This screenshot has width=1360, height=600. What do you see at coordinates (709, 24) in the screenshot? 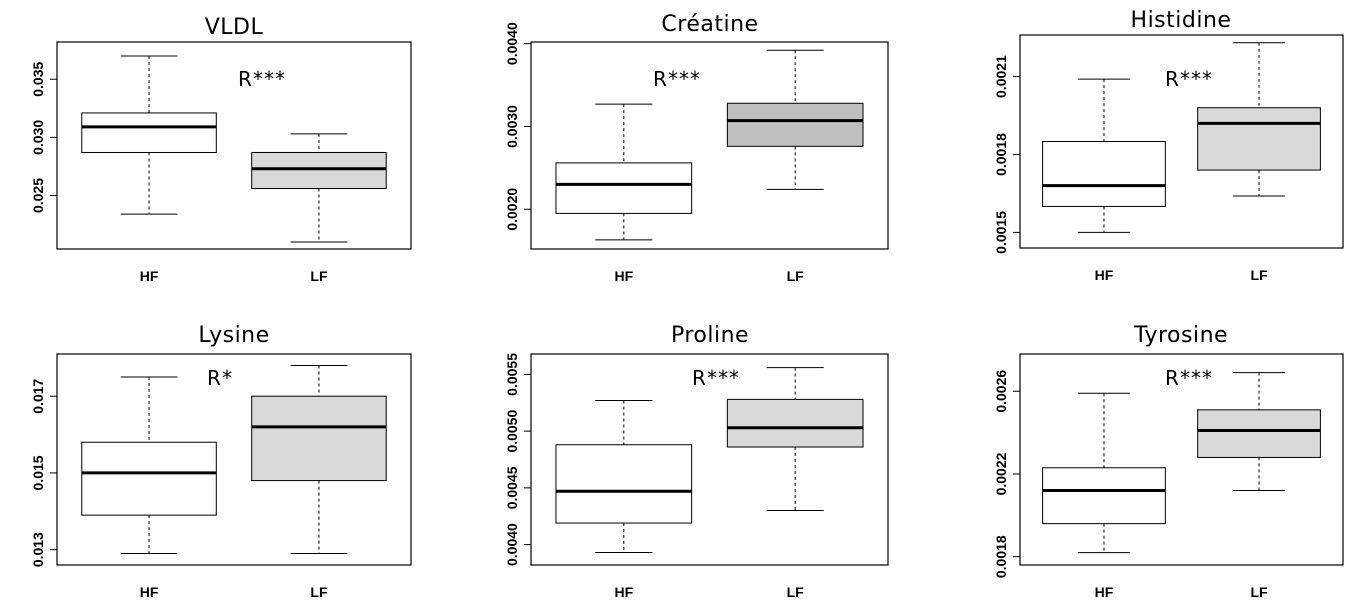
I see `panel-title: Créatine` at bounding box center [709, 24].